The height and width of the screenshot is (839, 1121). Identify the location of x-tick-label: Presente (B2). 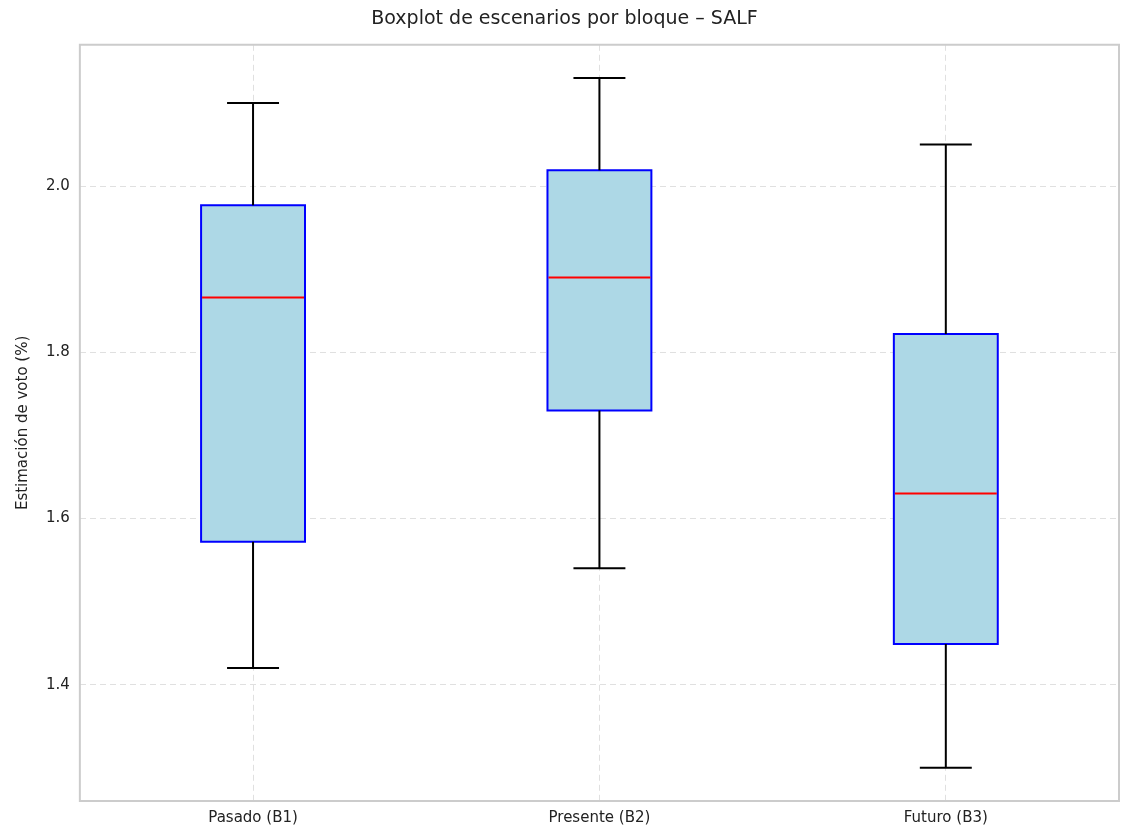
(599, 816).